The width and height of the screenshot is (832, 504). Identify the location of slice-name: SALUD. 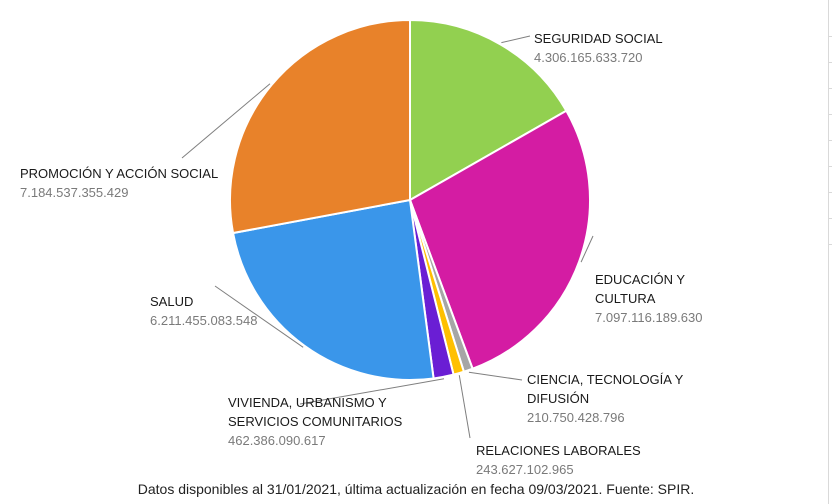
(172, 301).